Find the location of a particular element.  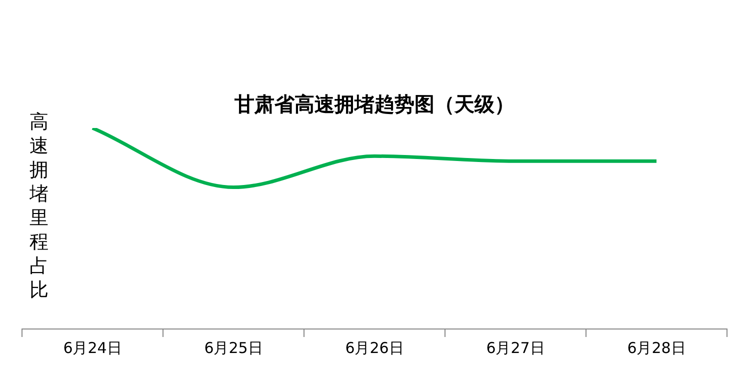

y-axis-title: 高速拥堵里程占比 is located at coordinates (39, 206).